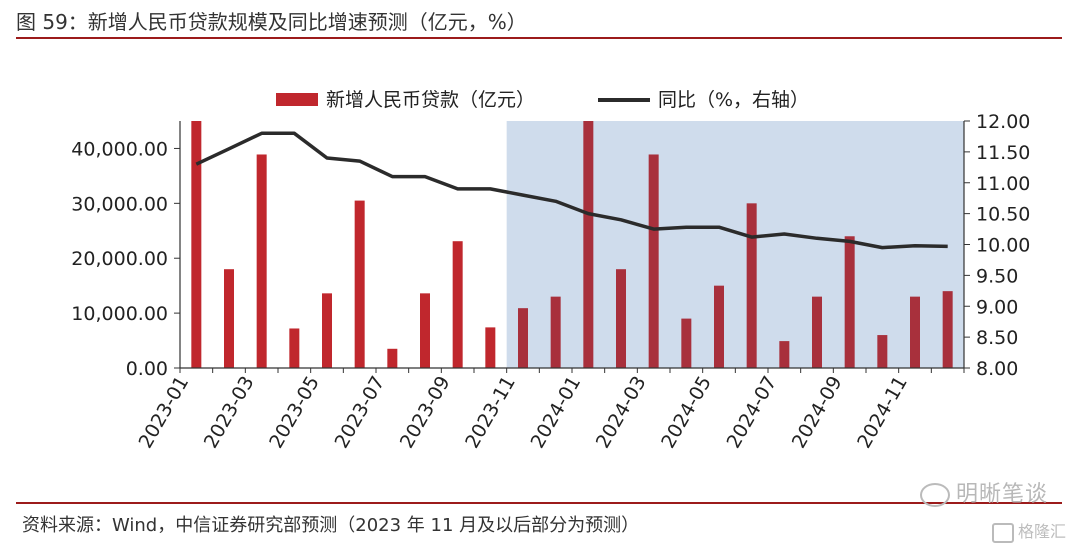 The width and height of the screenshot is (1080, 547). Describe the element at coordinates (752, 412) in the screenshot. I see `x-tick-label: 2024-07` at that location.